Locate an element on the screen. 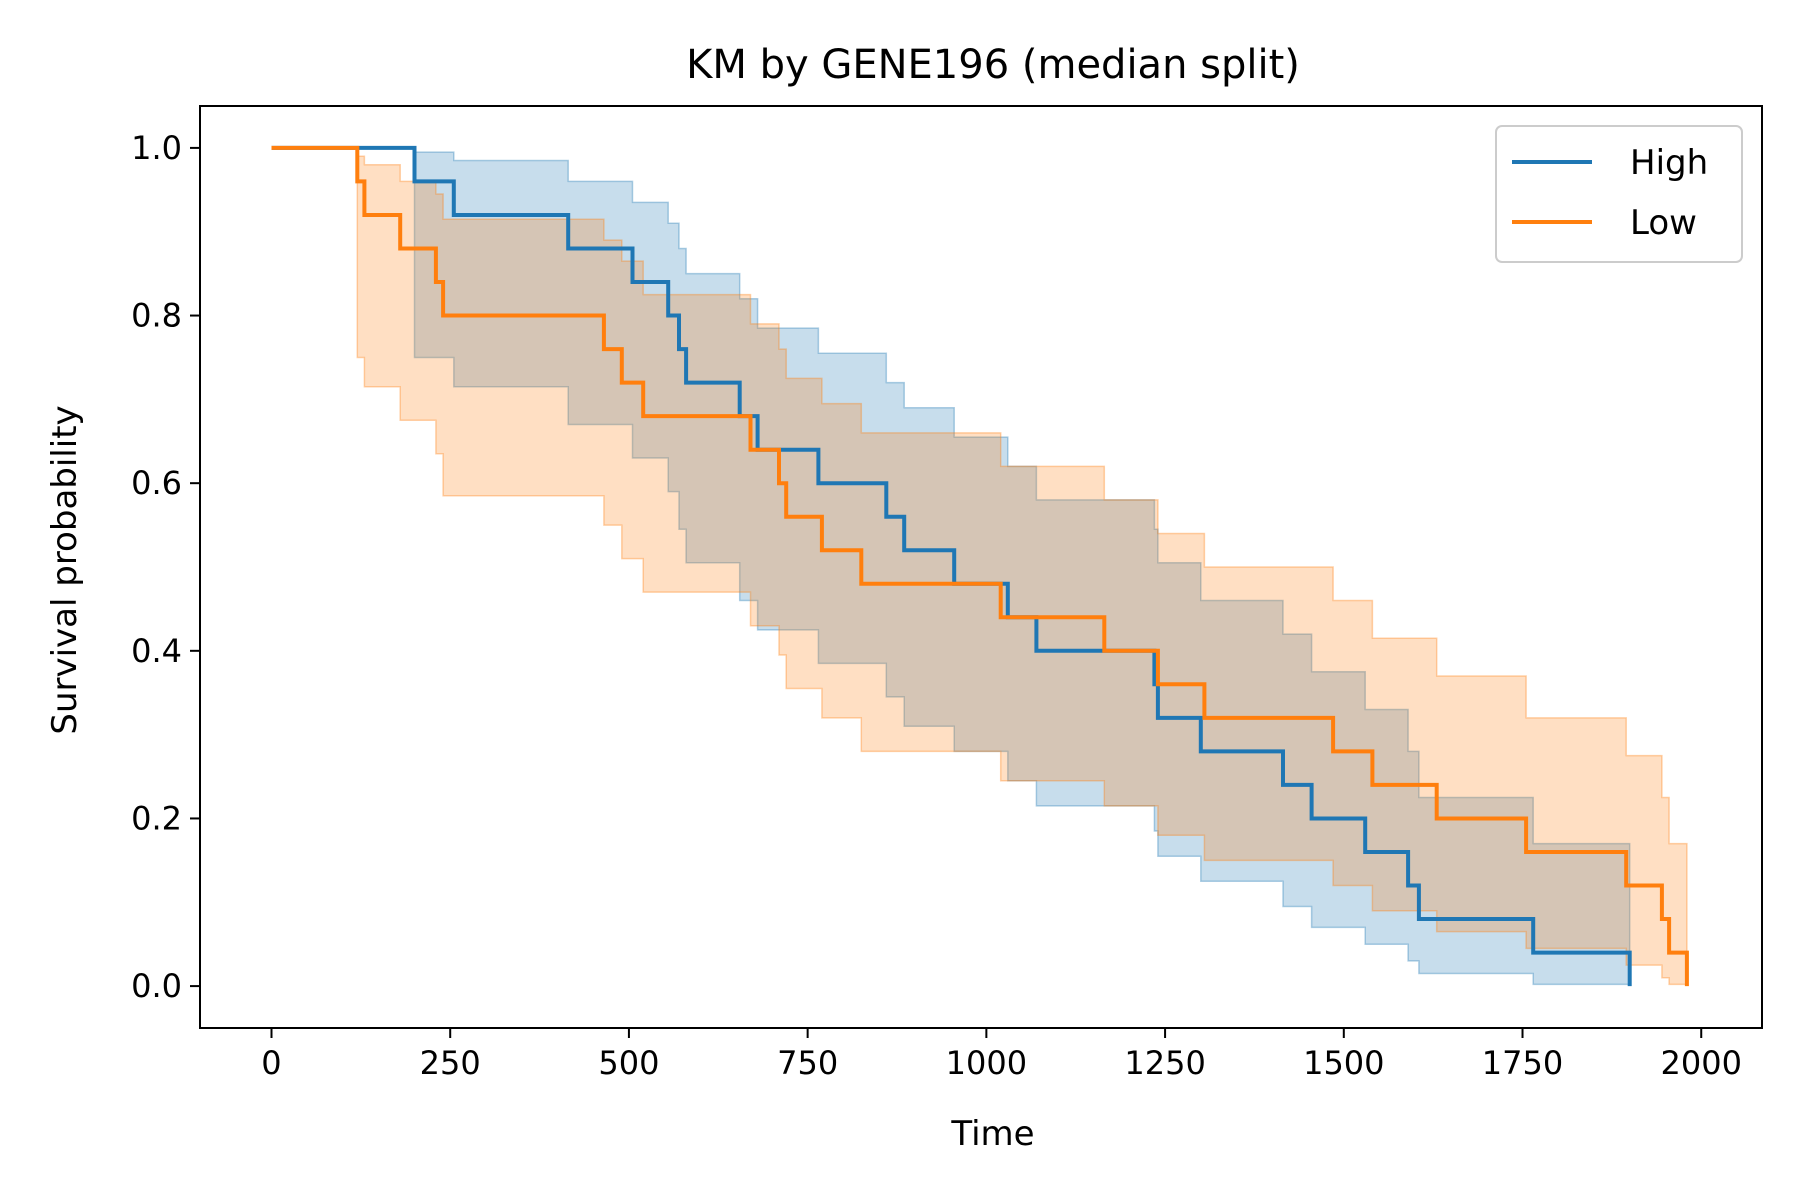  y-tick-label: 0.2 is located at coordinates (156, 818).